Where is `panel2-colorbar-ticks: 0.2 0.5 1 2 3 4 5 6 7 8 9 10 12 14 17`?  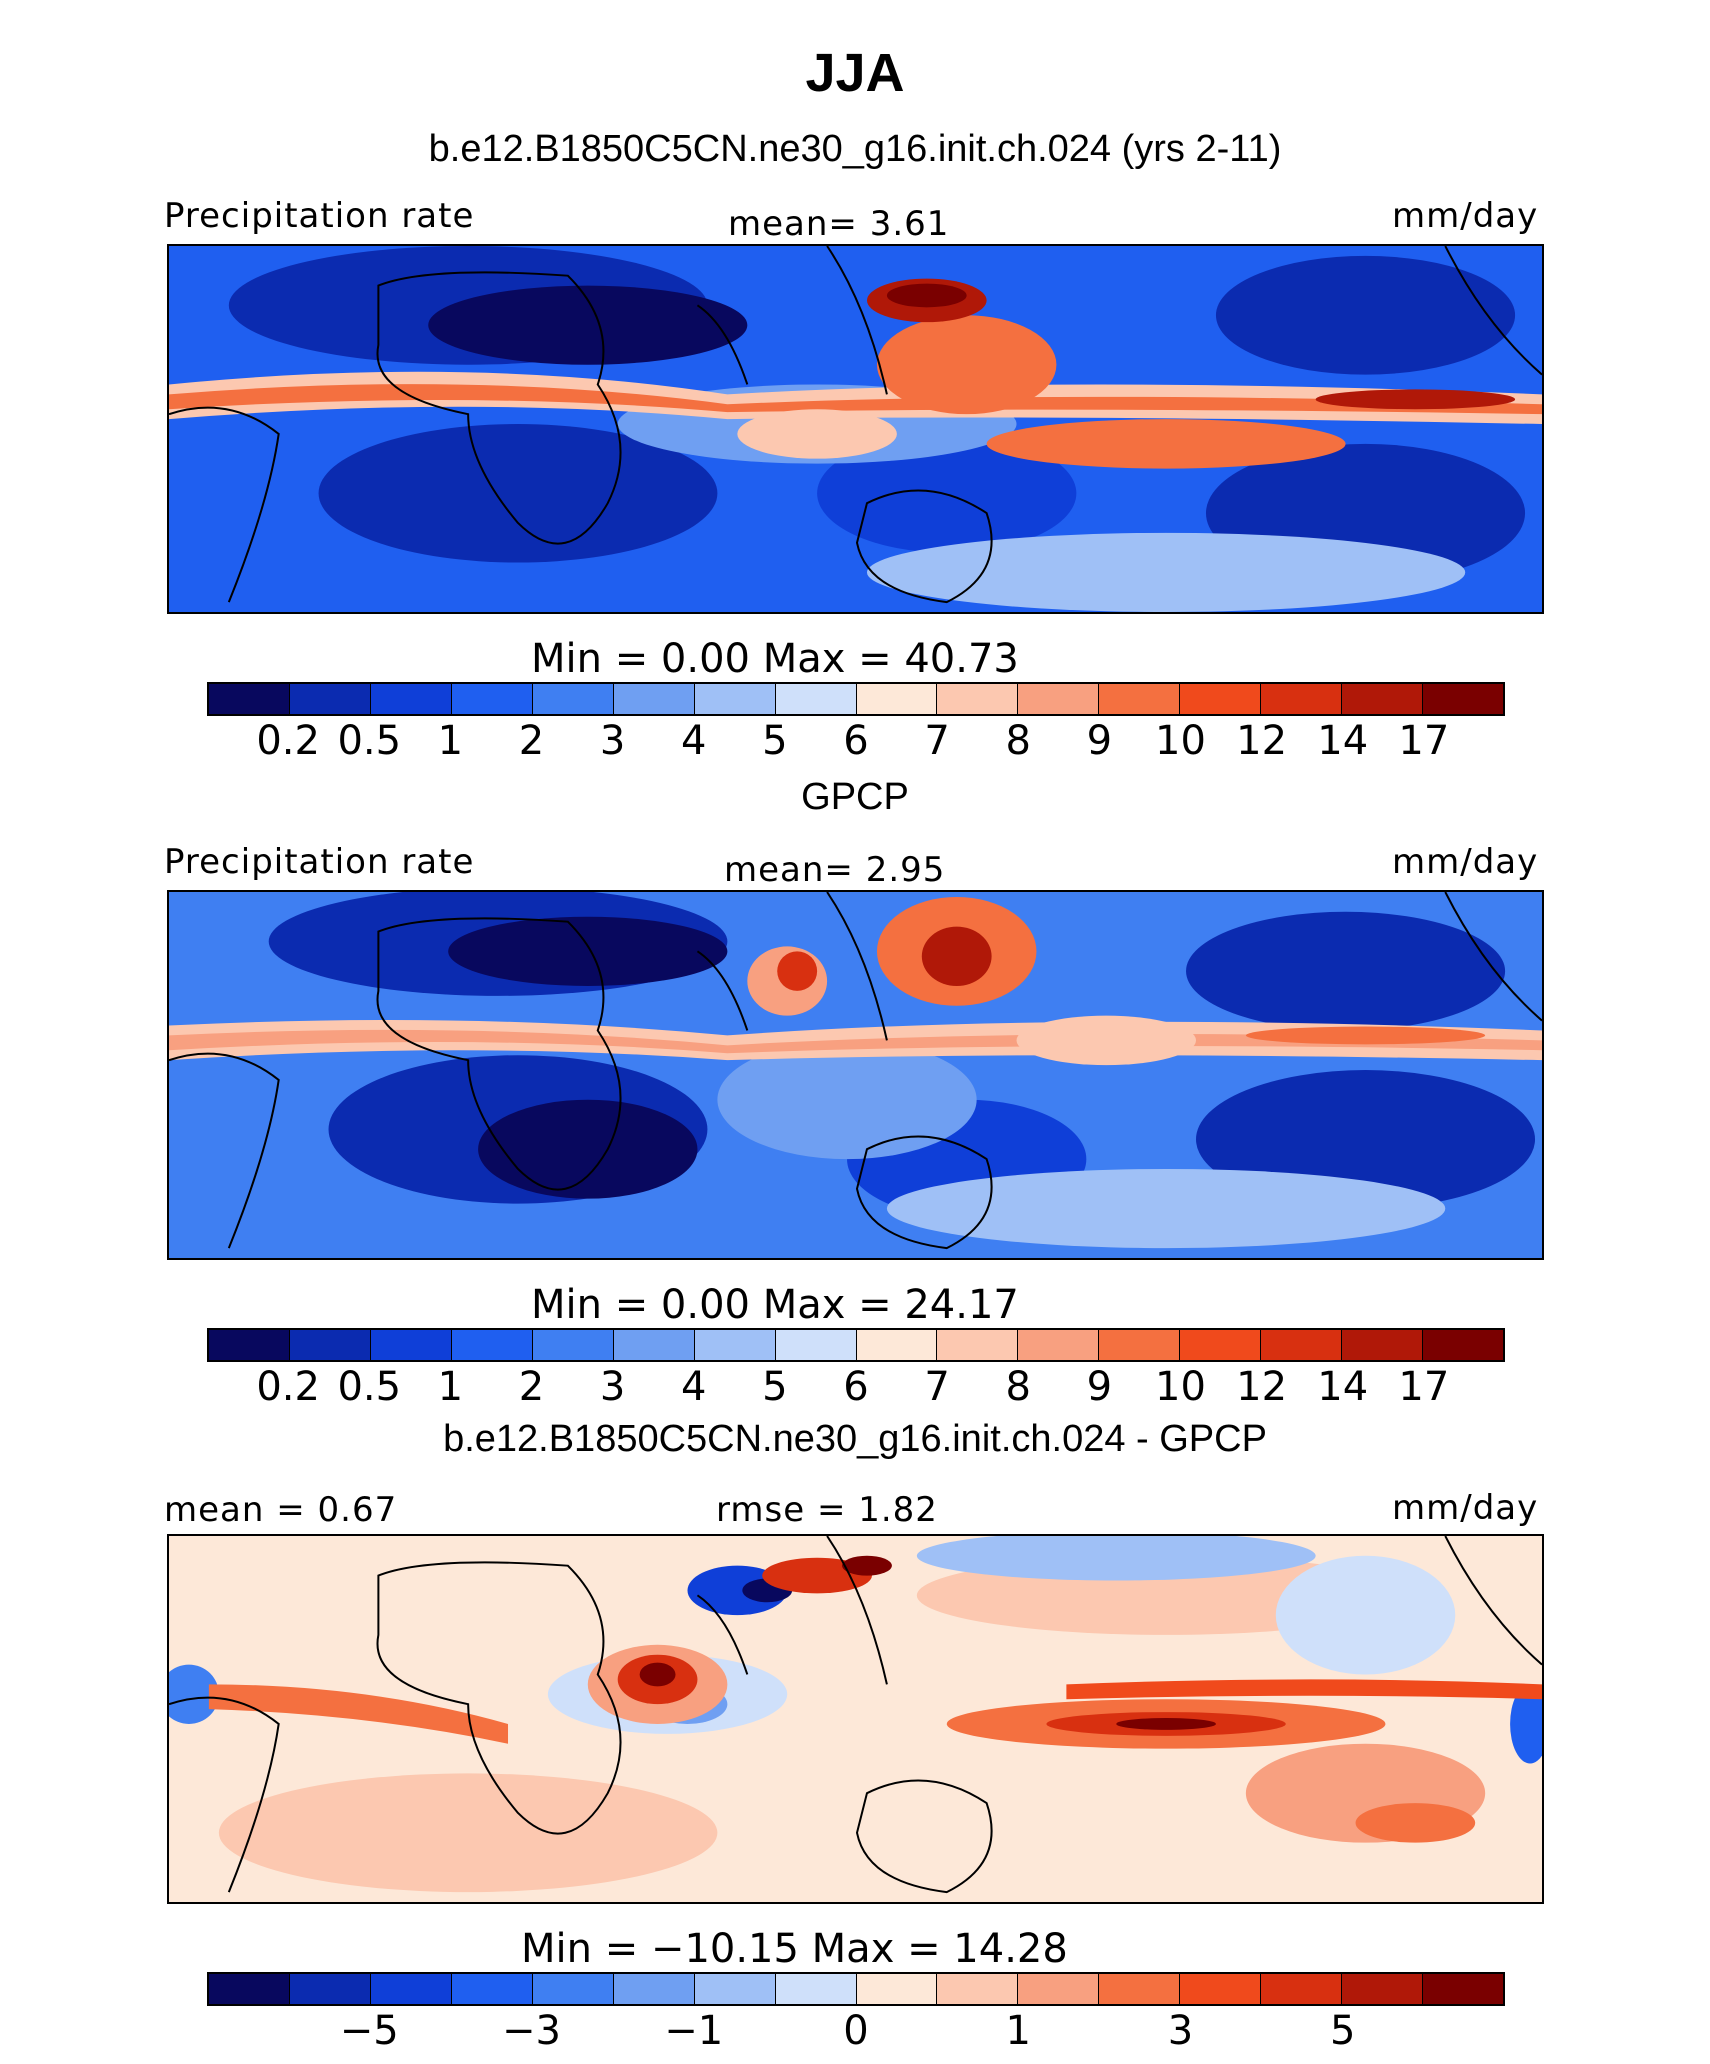
panel2-colorbar-ticks: 0.2 0.5 1 2 3 4 5 6 7 8 9 10 12 14 17 is located at coordinates (856, 1387).